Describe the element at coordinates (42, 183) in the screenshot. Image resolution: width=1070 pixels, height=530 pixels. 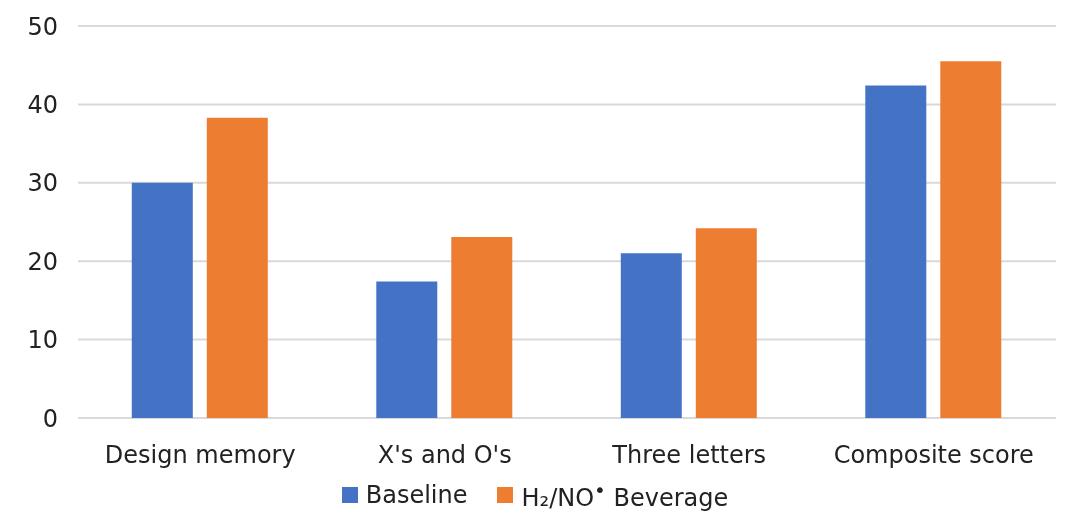
I see `y-tick-label: 30` at that location.